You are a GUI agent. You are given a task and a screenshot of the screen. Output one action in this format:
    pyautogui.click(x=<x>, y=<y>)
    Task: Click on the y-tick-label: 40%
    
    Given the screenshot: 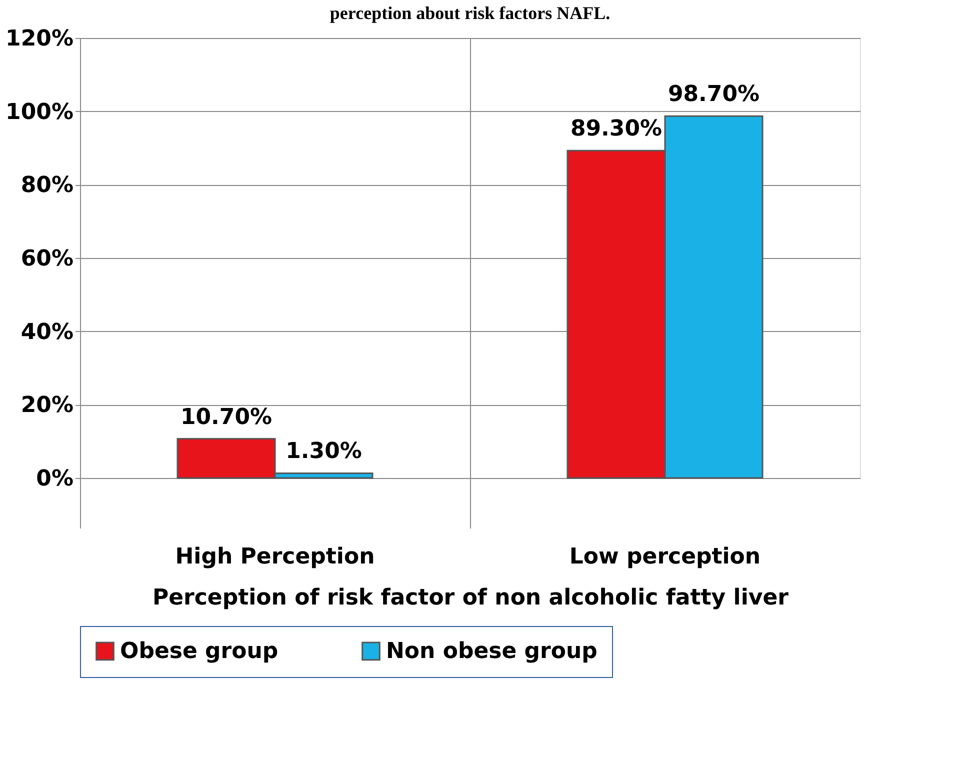 What is the action you would take?
    pyautogui.click(x=47, y=332)
    